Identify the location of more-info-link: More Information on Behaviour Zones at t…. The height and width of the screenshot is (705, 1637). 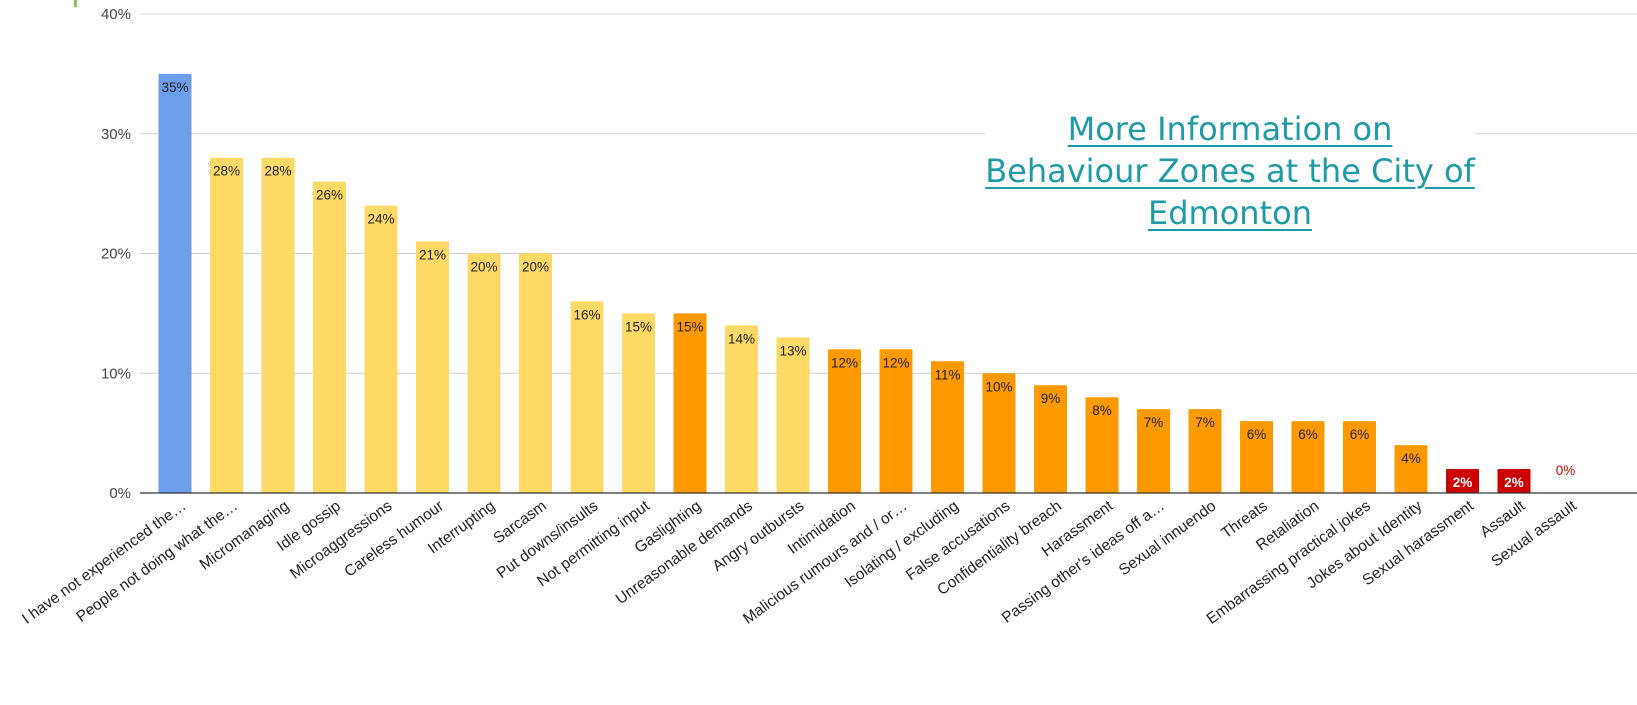
(1230, 171).